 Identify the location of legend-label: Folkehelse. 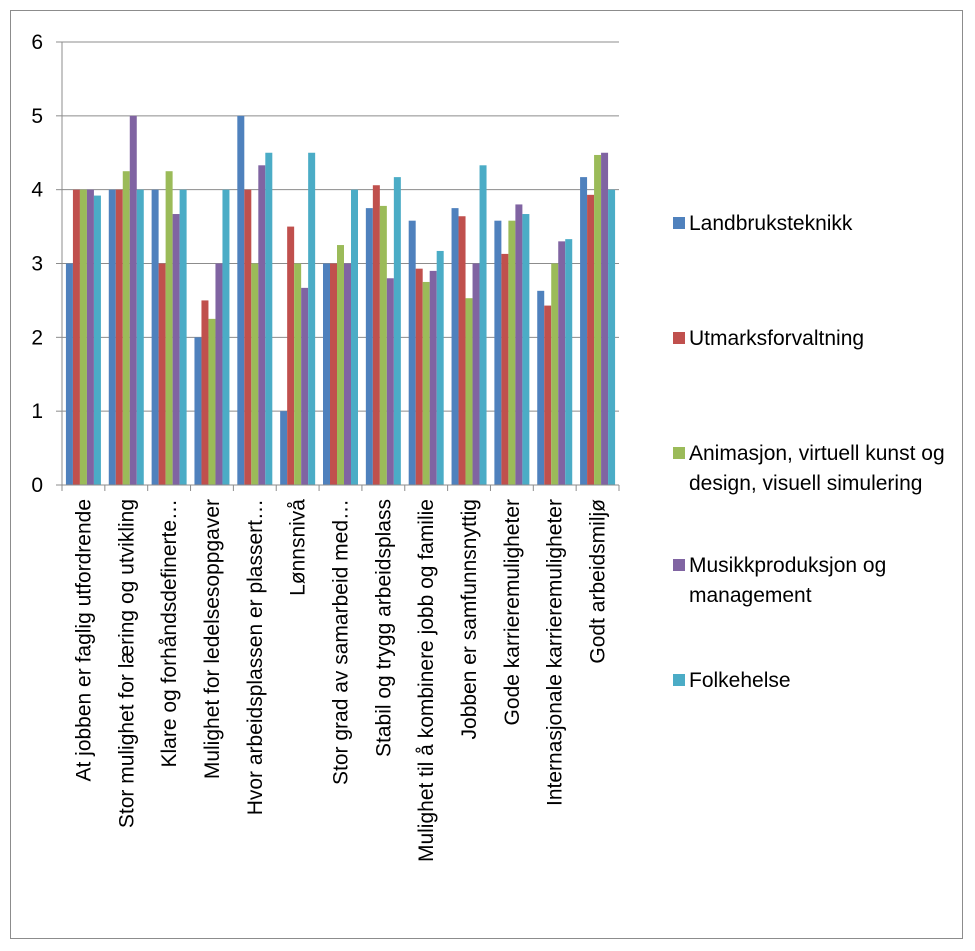
(740, 680).